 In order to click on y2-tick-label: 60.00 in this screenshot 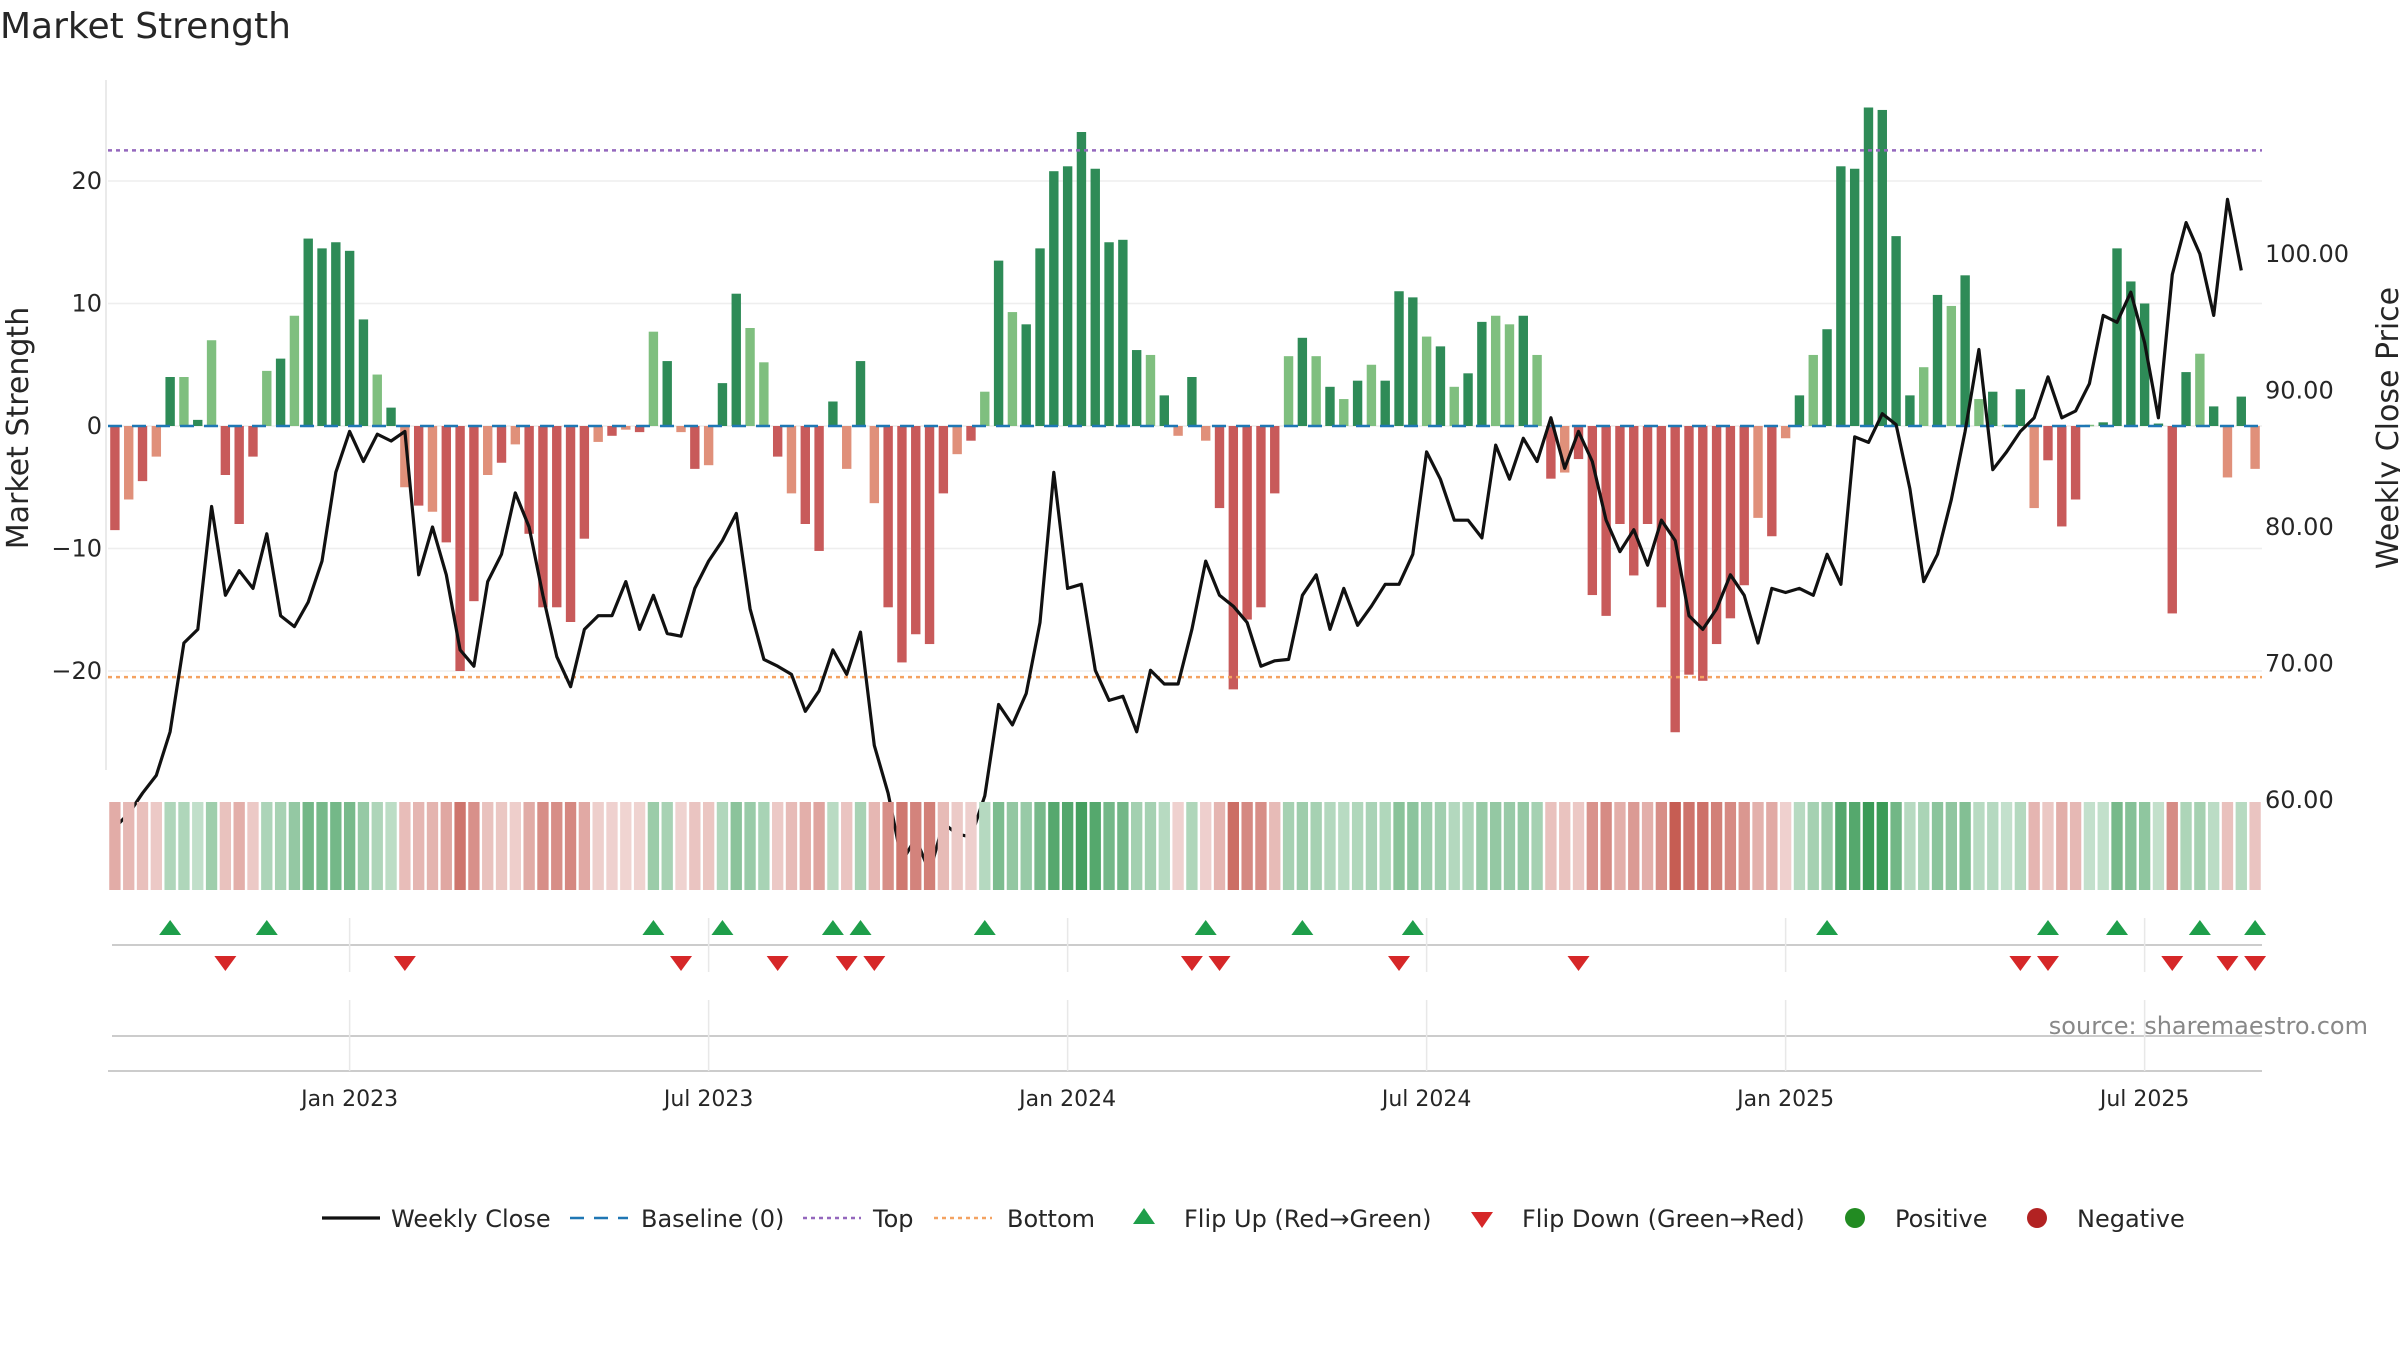, I will do `click(2299, 800)`.